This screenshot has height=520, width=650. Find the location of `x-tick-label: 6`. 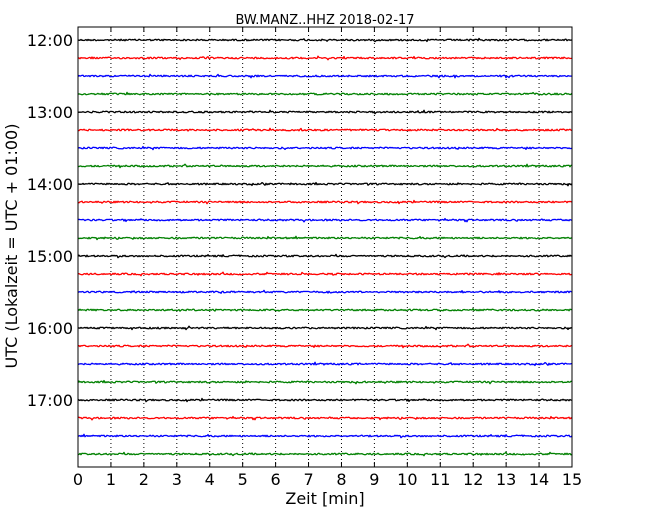

x-tick-label: 6 is located at coordinates (276, 479).